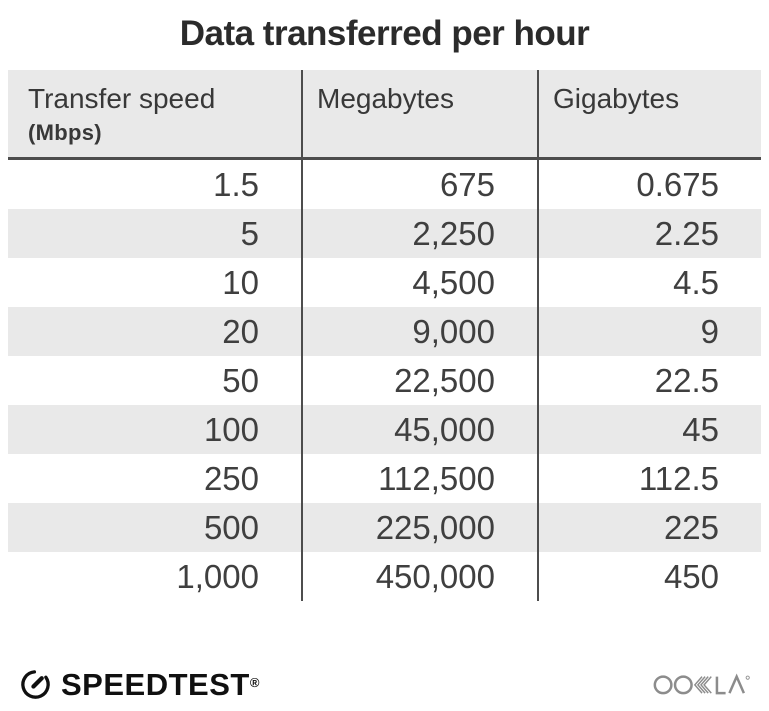 The width and height of the screenshot is (769, 711). Describe the element at coordinates (419, 576) in the screenshot. I see `cell-megabytes: 450,000` at that location.